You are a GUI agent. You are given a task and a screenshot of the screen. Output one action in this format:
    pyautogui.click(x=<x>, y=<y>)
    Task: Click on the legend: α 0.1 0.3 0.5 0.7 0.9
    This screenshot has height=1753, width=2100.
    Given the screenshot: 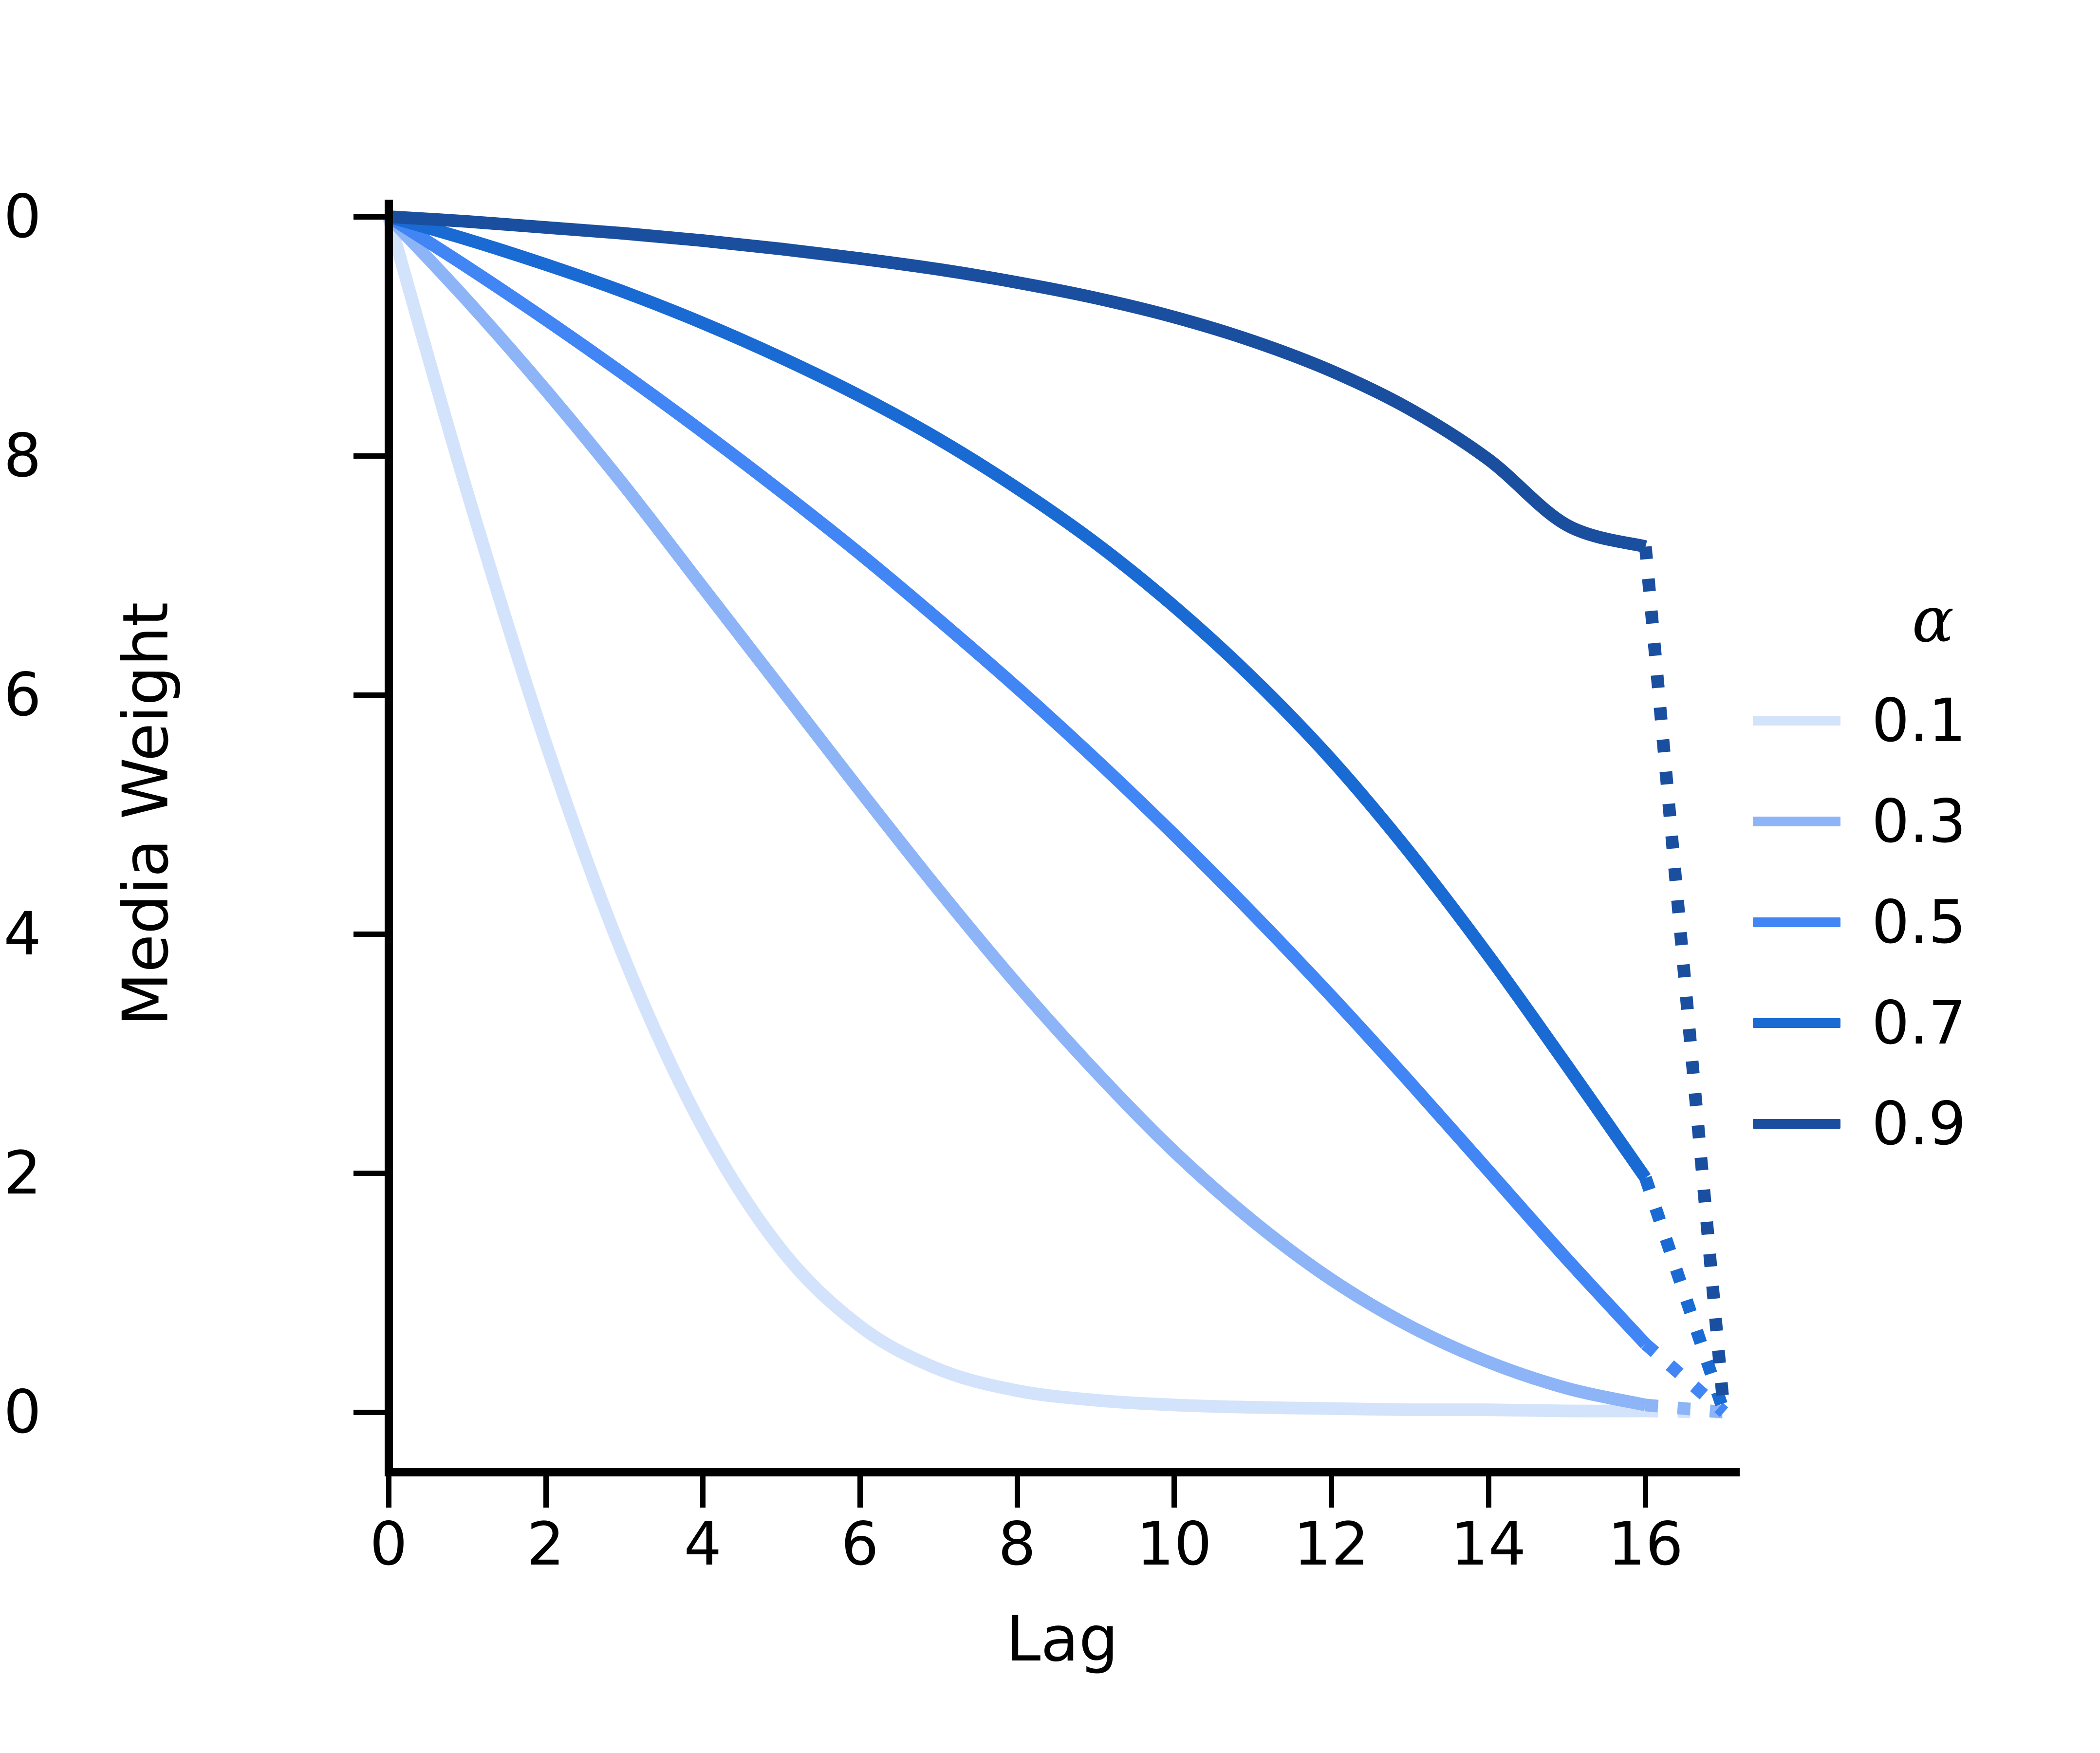 What is the action you would take?
    pyautogui.click(x=1914, y=893)
    